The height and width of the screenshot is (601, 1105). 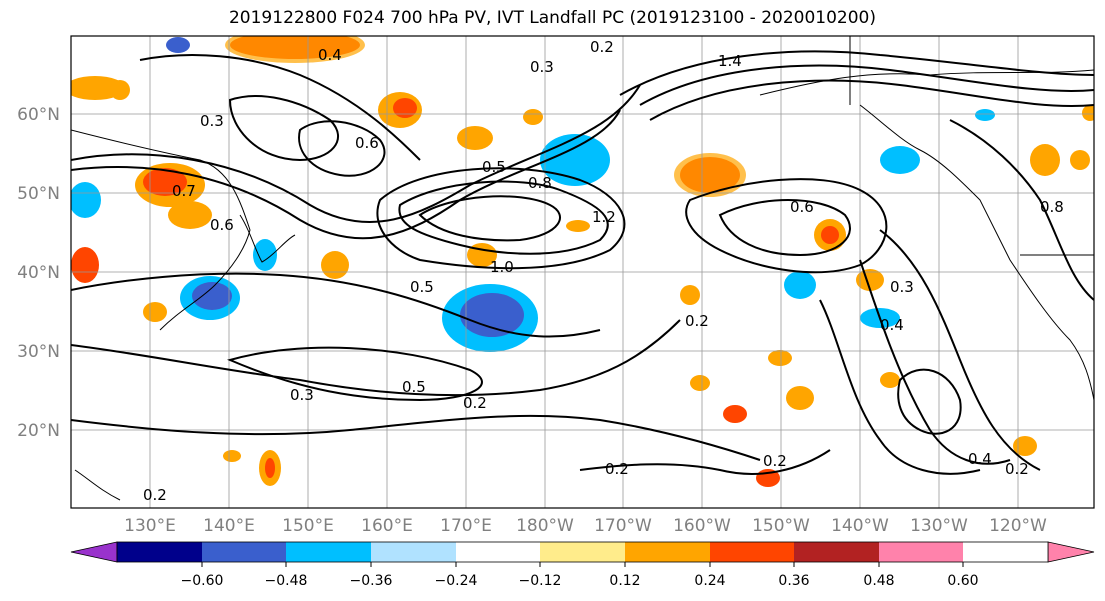 I want to click on contour-label: 1.2, so click(x=604, y=217).